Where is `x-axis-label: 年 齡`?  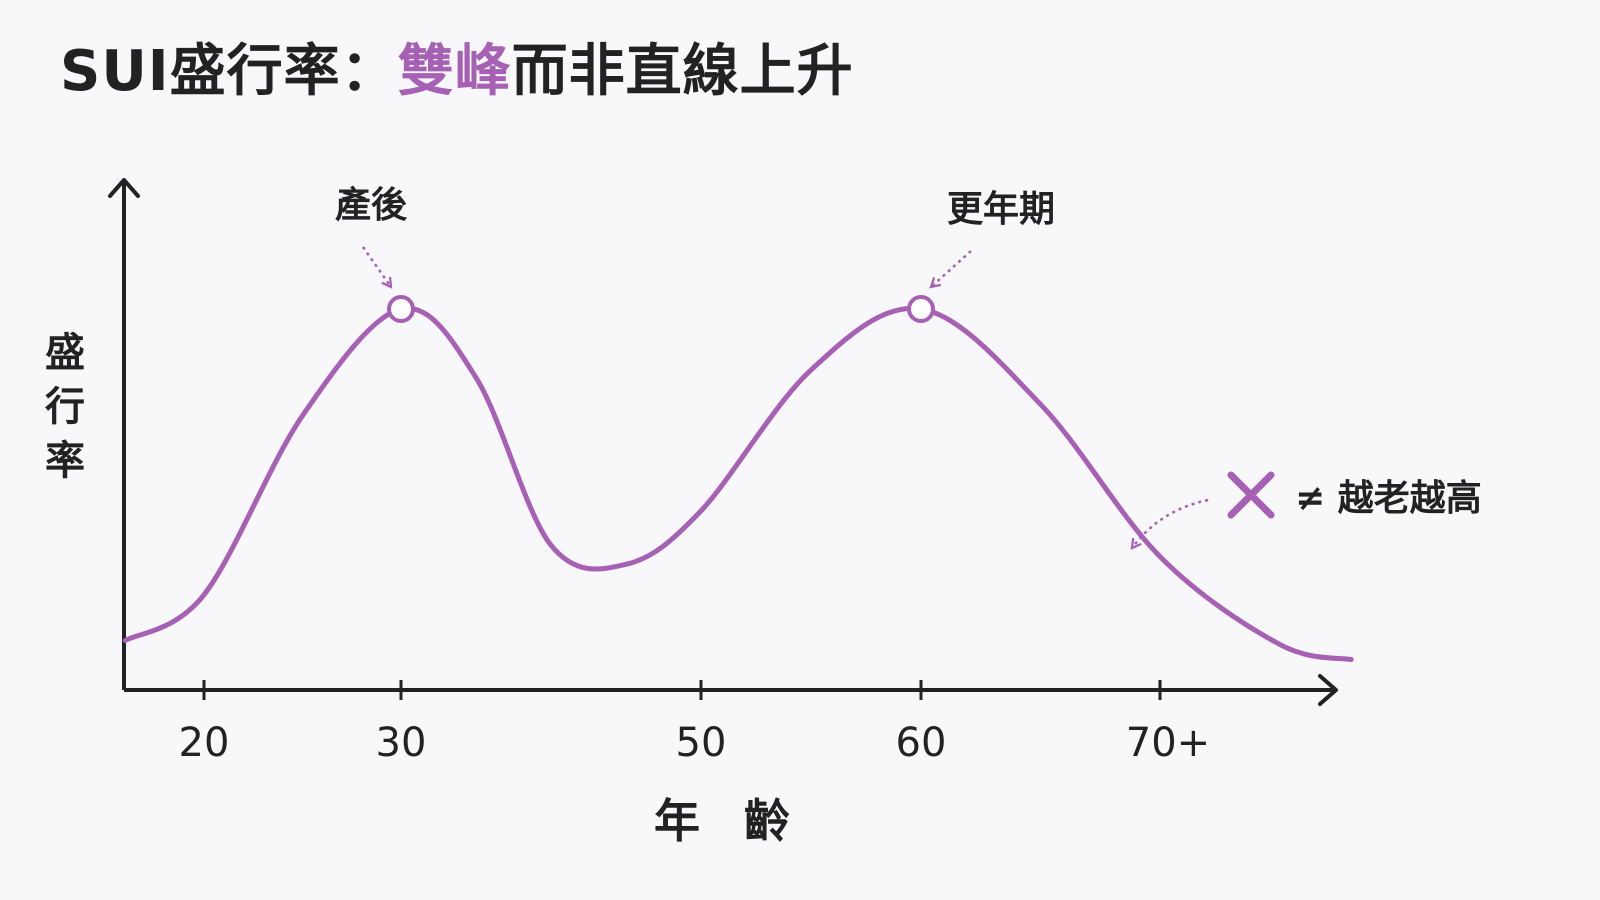
x-axis-label: 年 齡 is located at coordinates (728, 821).